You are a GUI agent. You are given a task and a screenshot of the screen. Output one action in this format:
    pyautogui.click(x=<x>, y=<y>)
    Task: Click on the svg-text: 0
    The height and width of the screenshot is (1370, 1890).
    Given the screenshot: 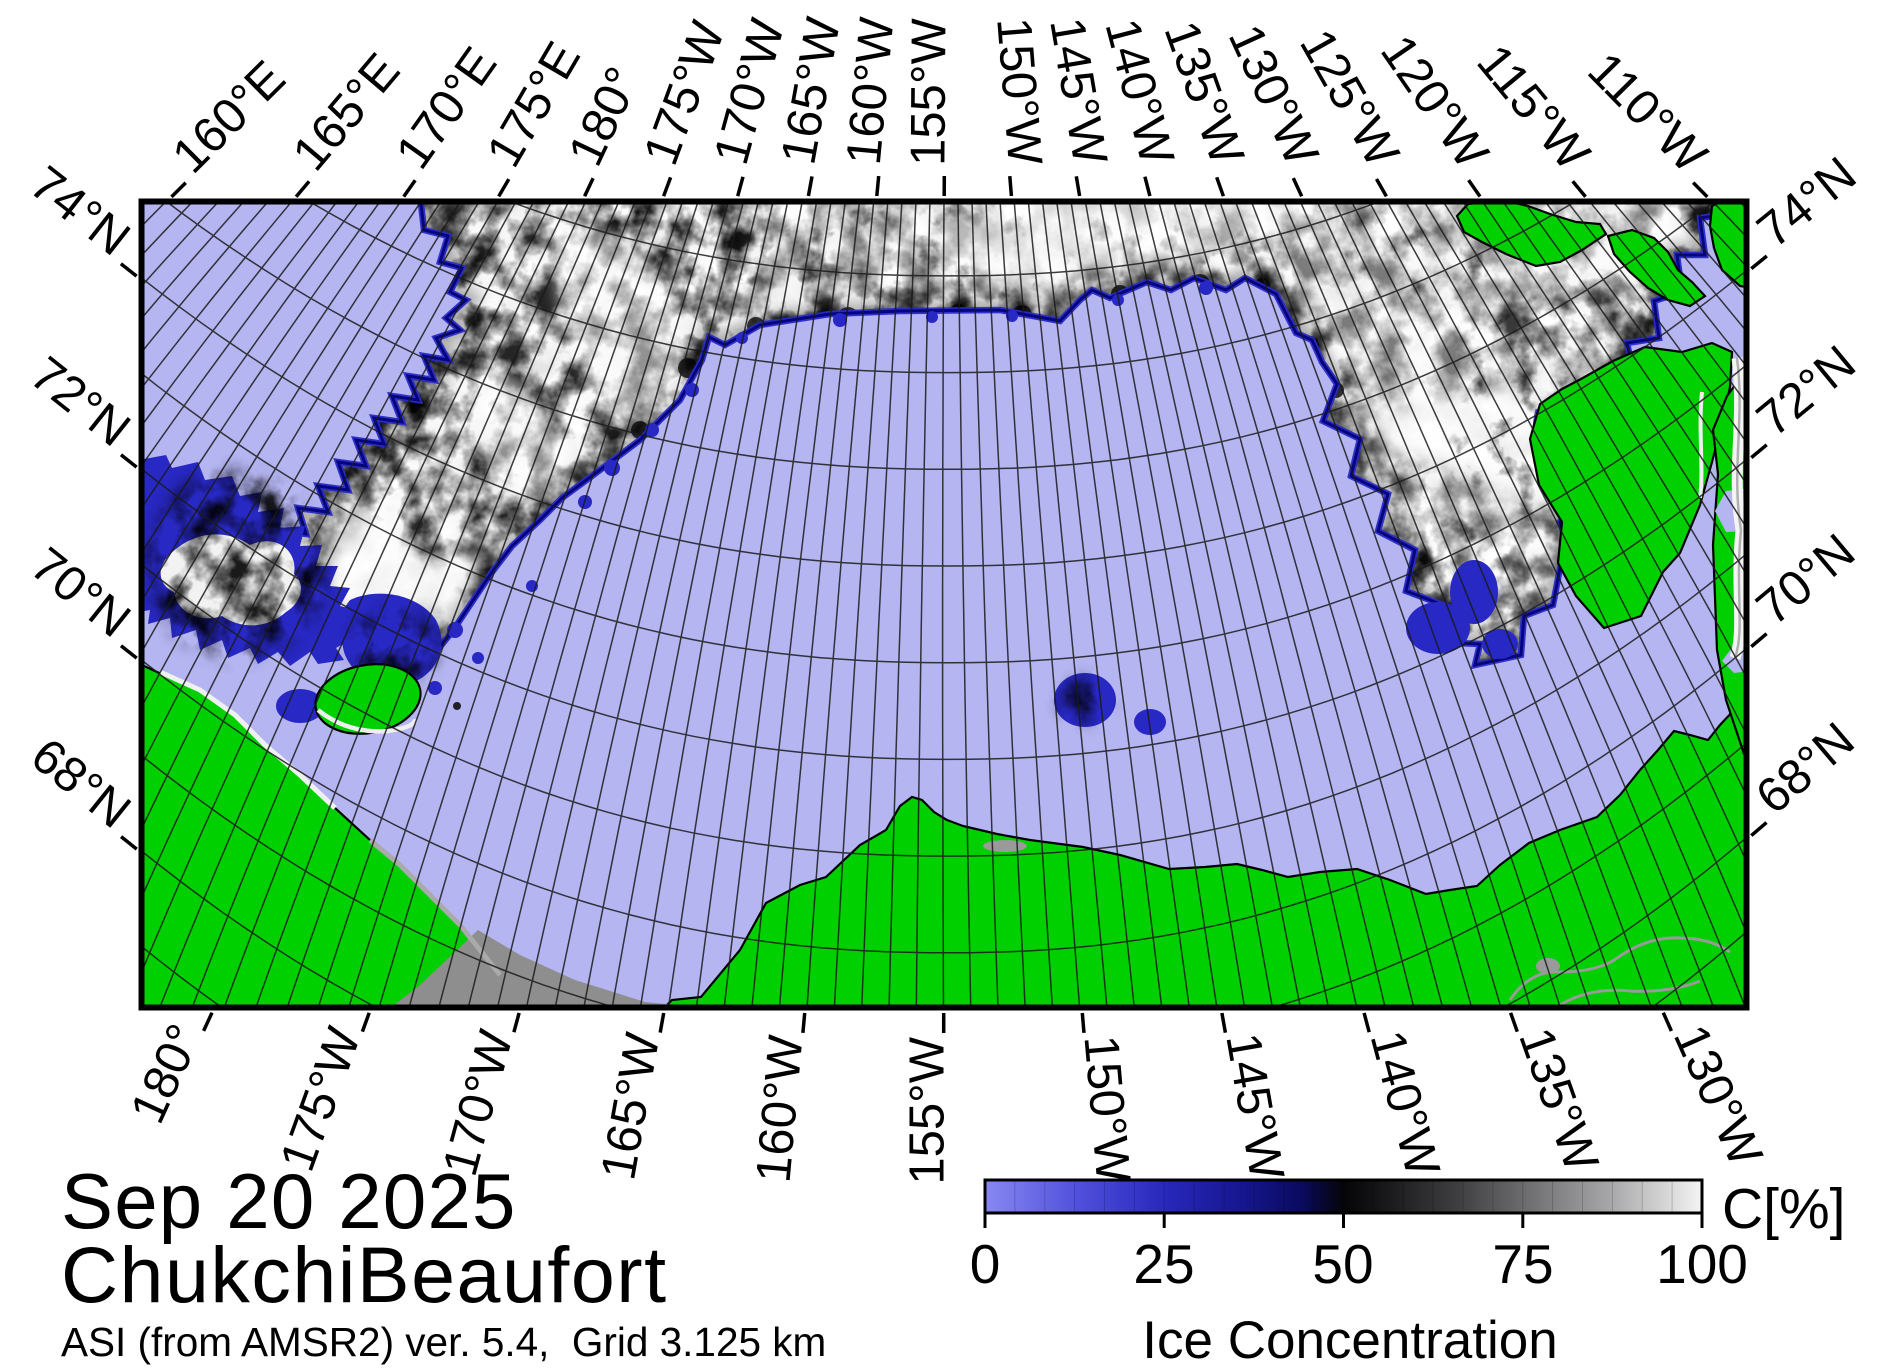 What is the action you would take?
    pyautogui.click(x=985, y=1264)
    